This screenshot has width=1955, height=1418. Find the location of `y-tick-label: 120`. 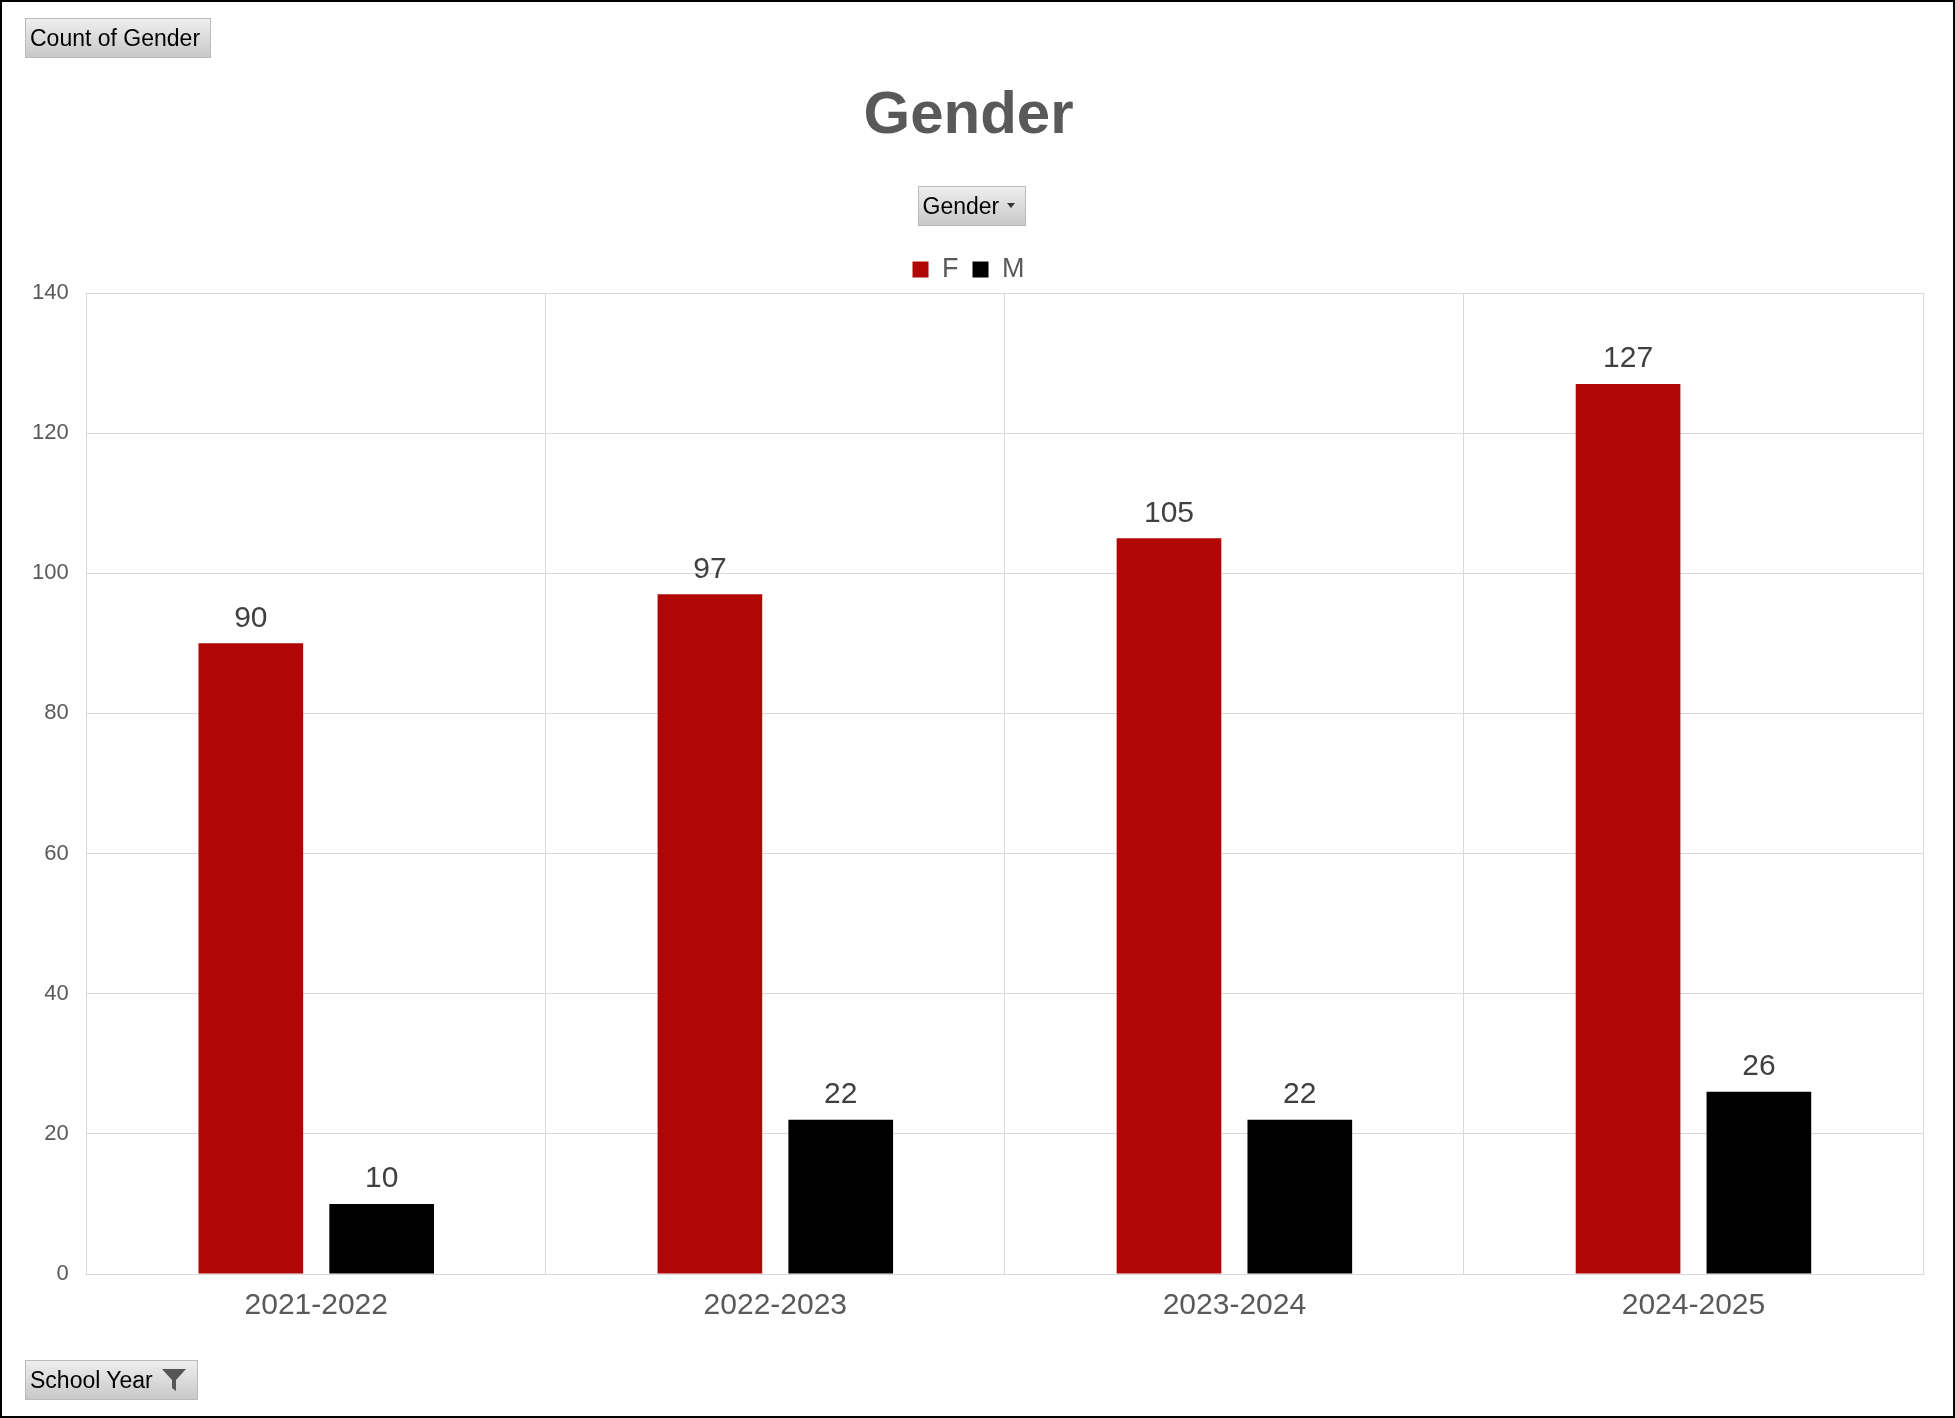

y-tick-label: 120 is located at coordinates (50, 432).